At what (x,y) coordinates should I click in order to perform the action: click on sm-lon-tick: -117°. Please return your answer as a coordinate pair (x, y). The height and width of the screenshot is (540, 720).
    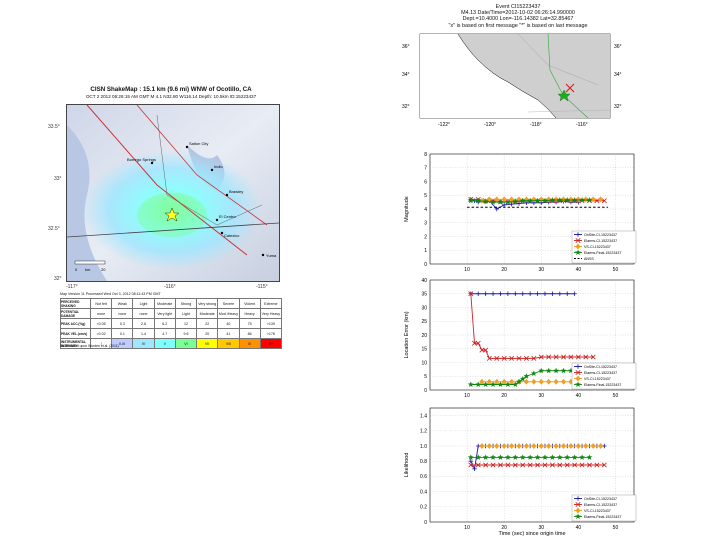
    Looking at the image, I should click on (72, 287).